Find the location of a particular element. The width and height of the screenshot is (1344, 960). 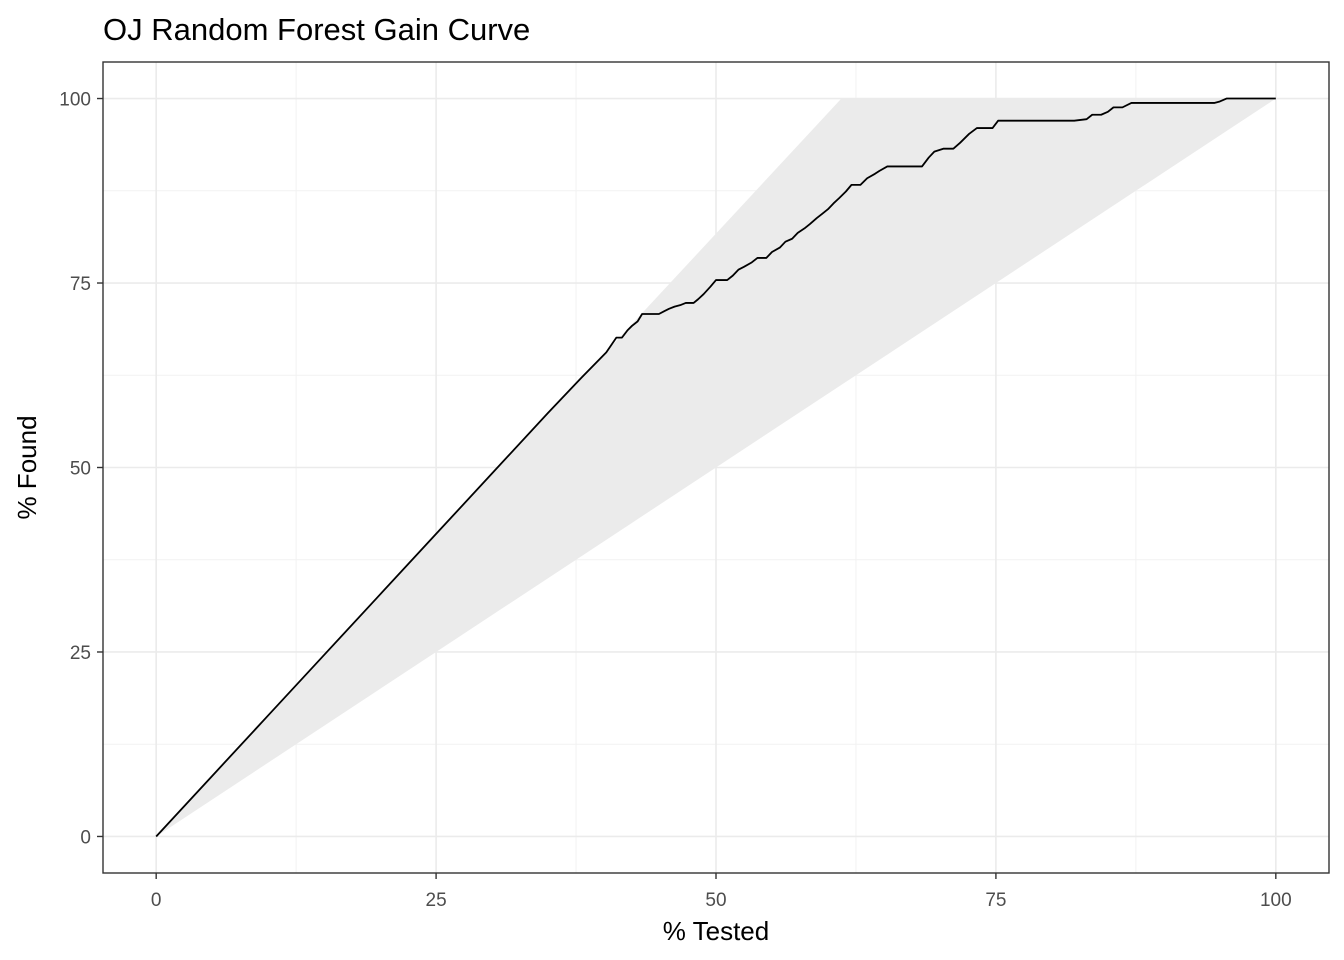

y-tick-label: 50 is located at coordinates (80, 469).